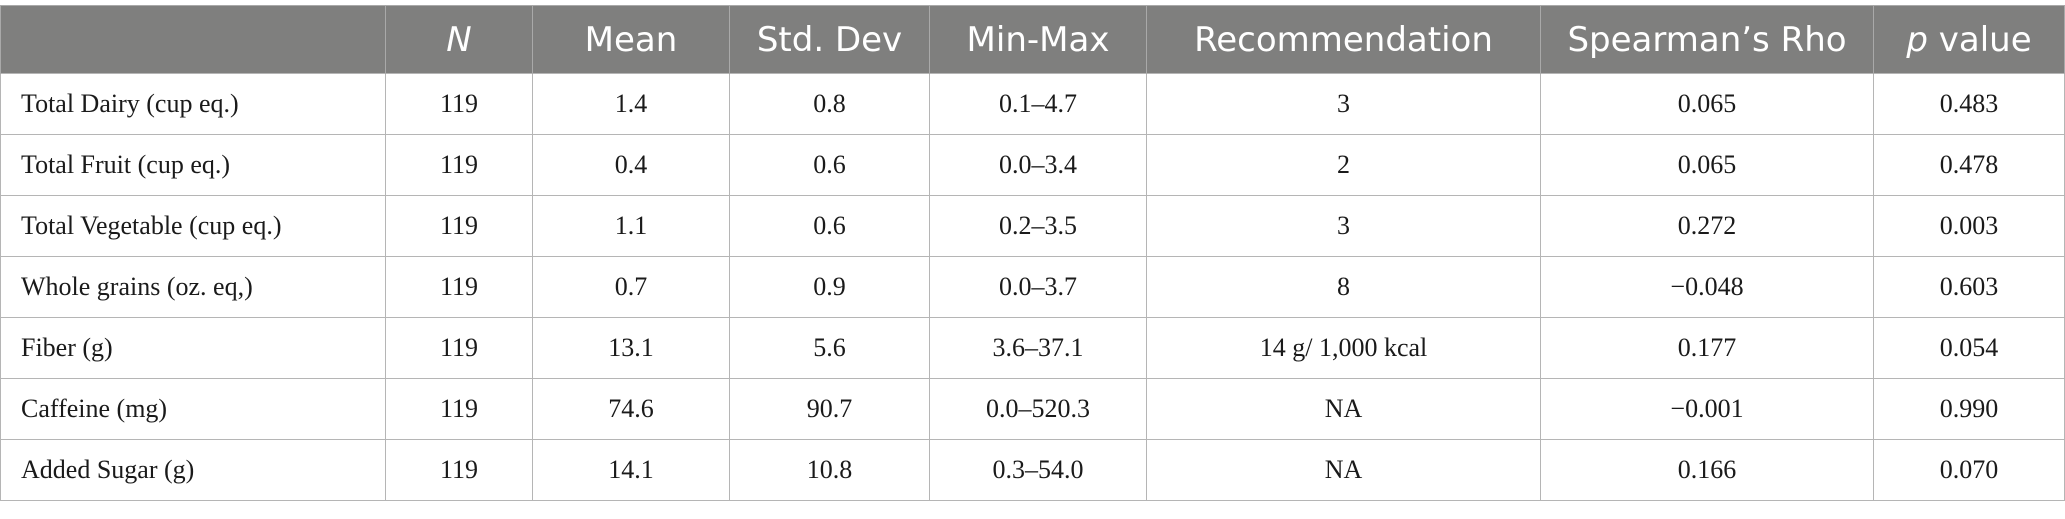  I want to click on header-label, so click(193, 39).